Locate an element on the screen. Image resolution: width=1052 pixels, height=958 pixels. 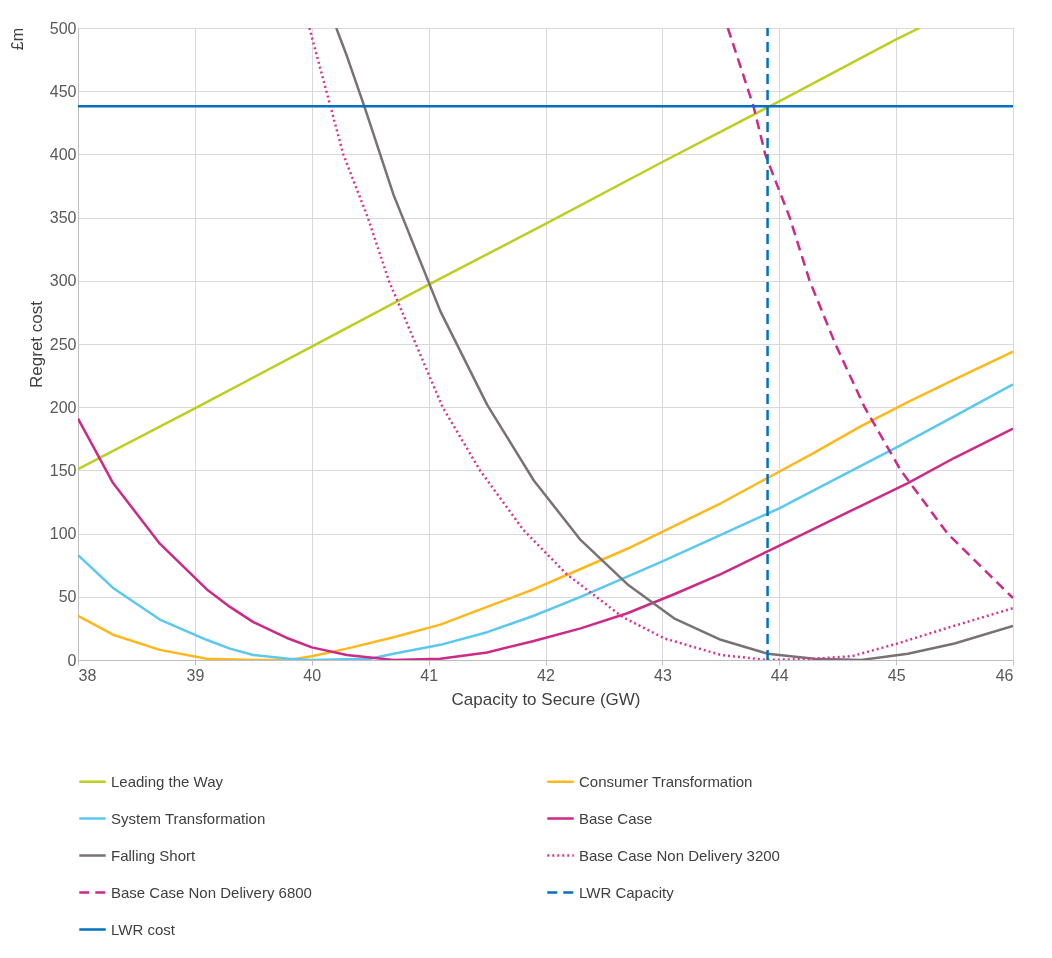
y-axis-title: Regret cost is located at coordinates (36, 344).